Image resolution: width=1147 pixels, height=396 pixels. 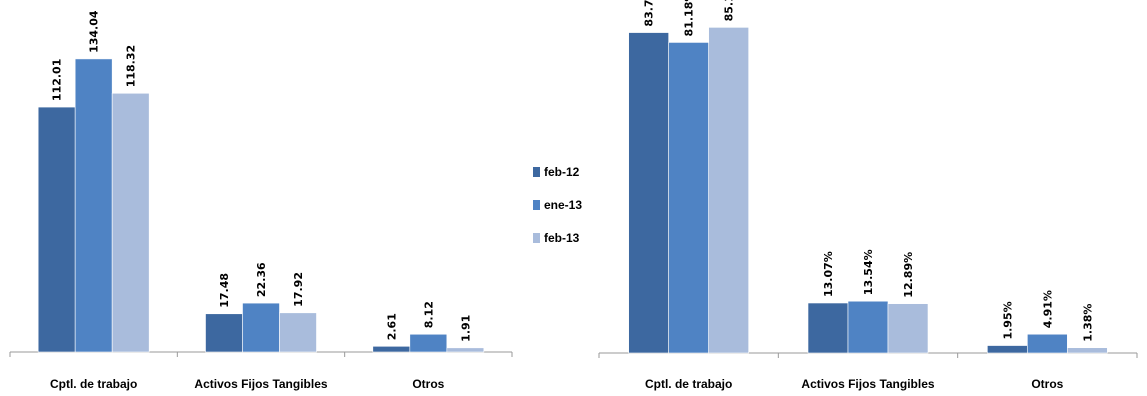 What do you see at coordinates (391, 326) in the screenshot?
I see `data-label: 2.61` at bounding box center [391, 326].